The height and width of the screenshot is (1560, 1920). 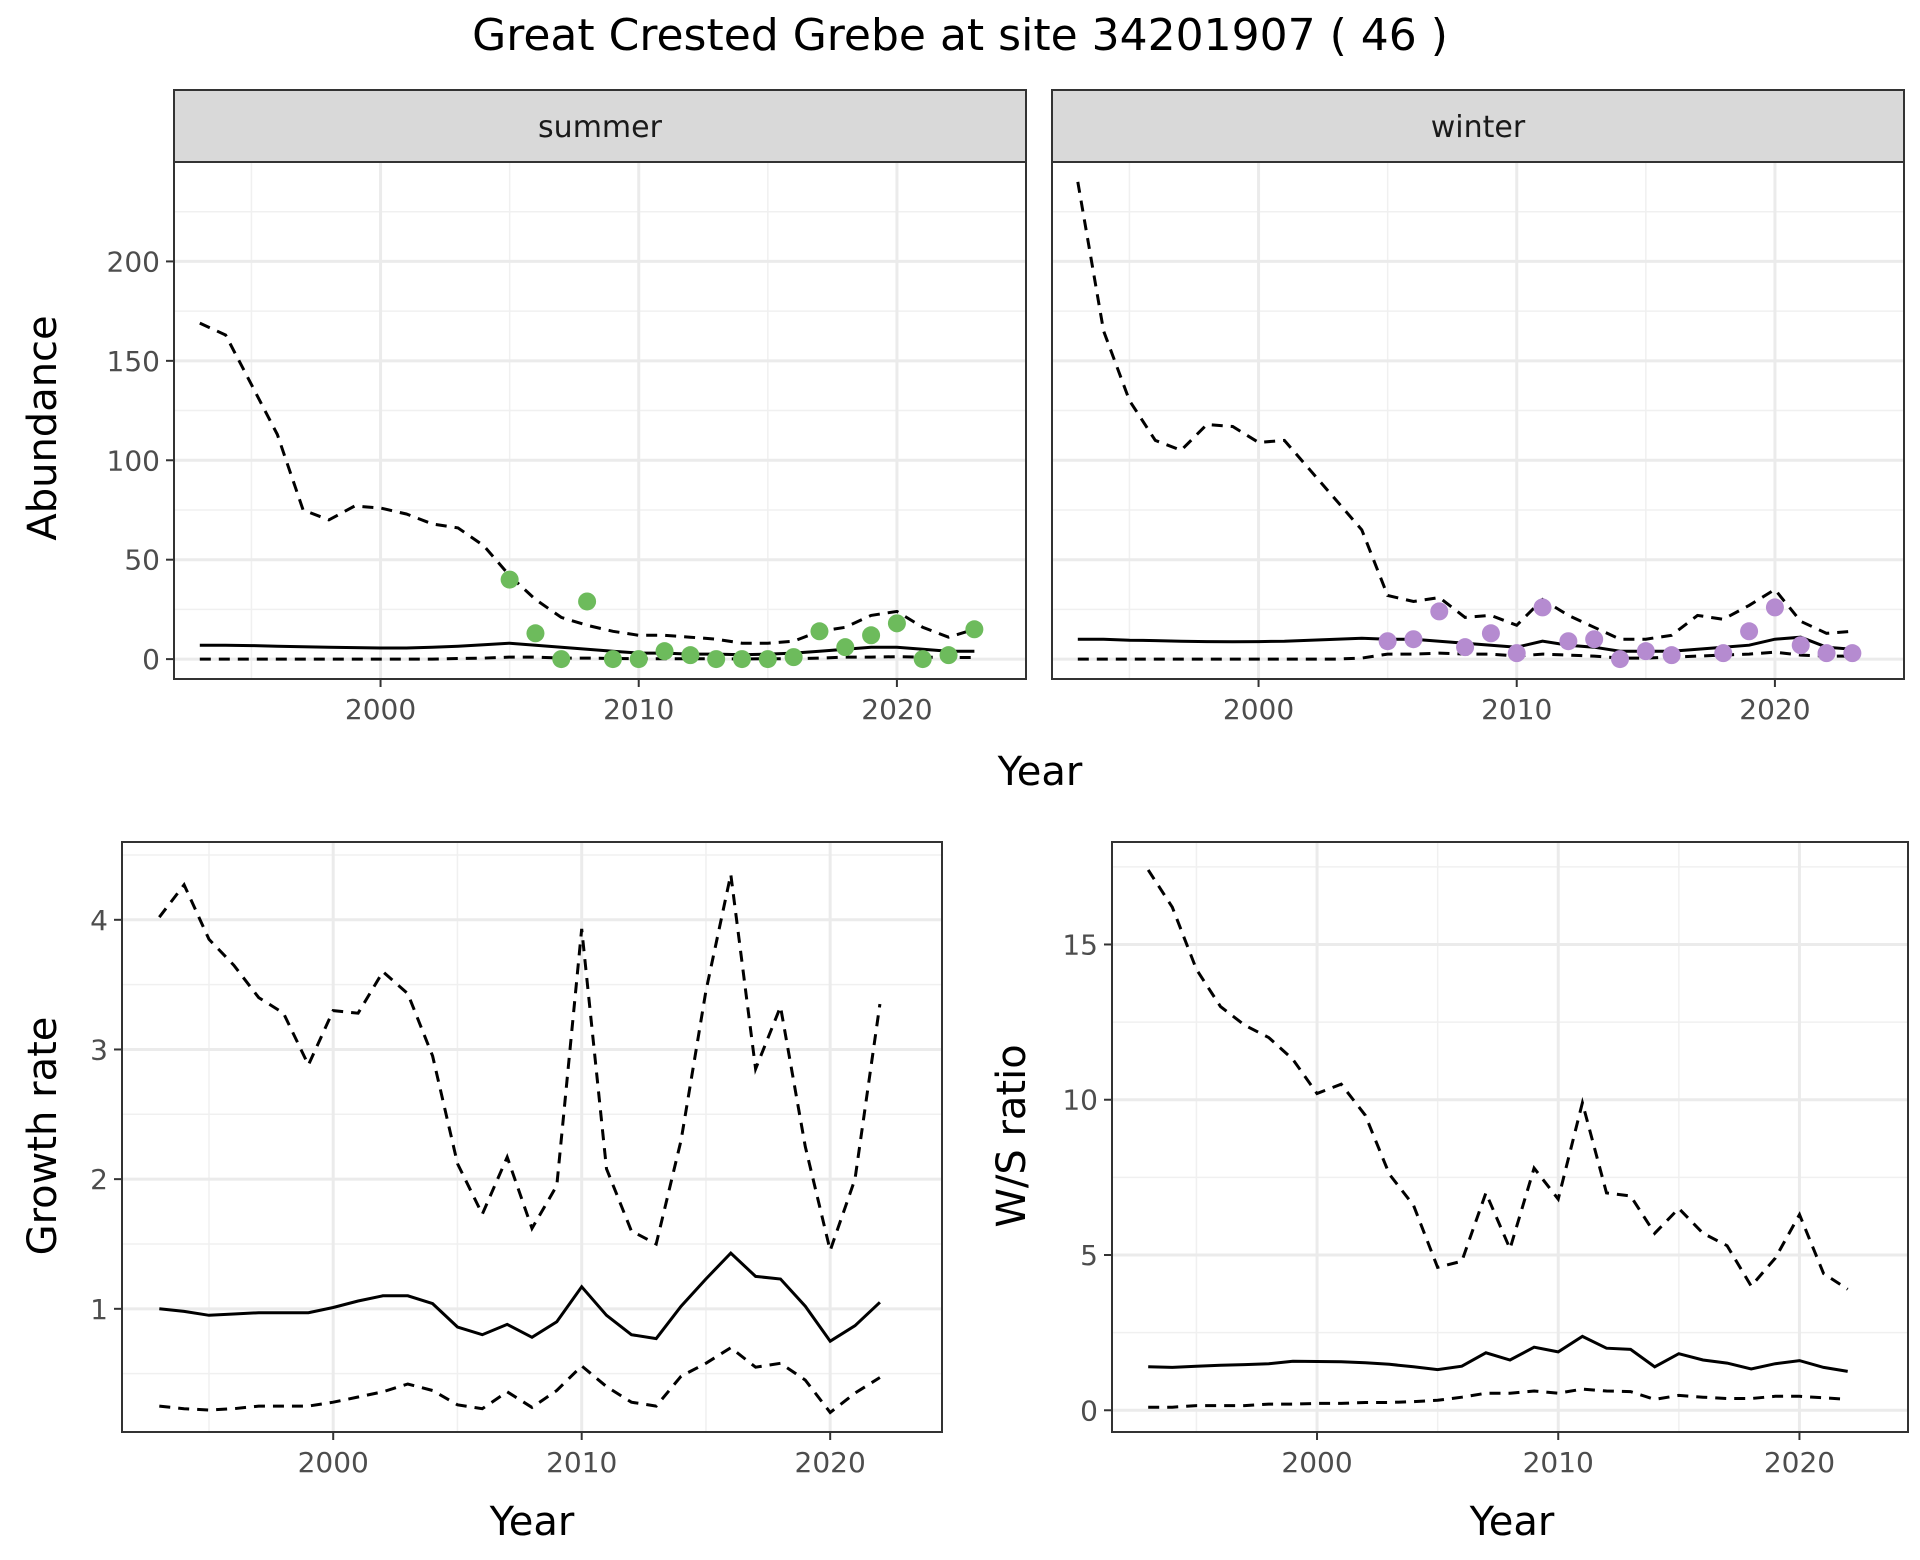 What do you see at coordinates (532, 1522) in the screenshot?
I see `growth-x-axis-title: Year` at bounding box center [532, 1522].